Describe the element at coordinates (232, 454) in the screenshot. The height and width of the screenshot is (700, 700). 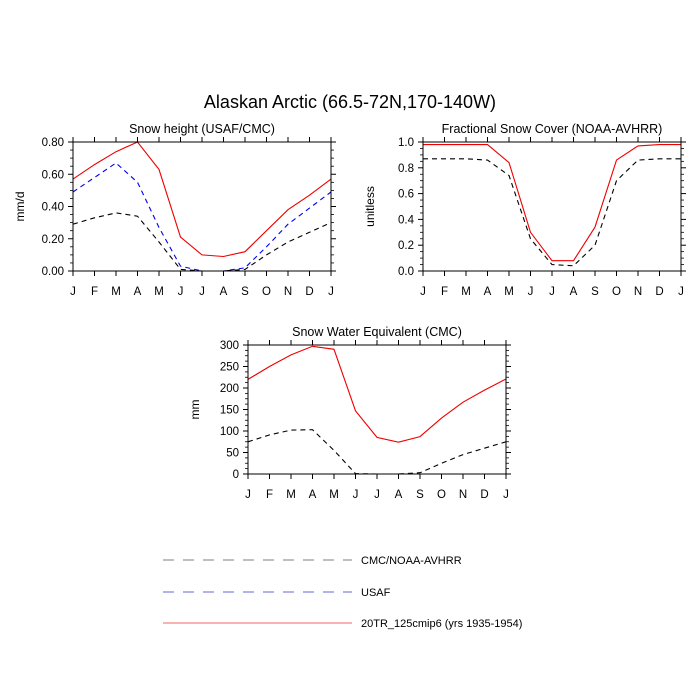
I see `y-tick-label: 50` at that location.